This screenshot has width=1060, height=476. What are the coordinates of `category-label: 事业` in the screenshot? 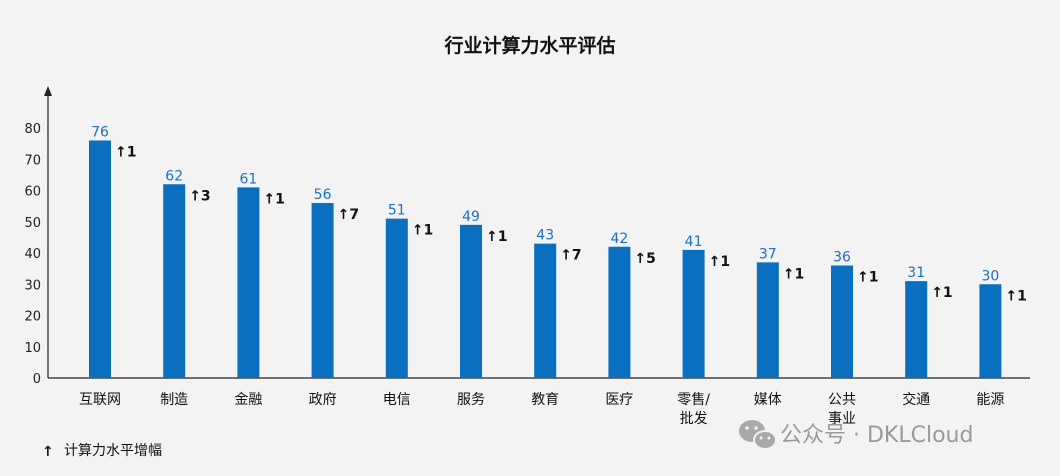 It's located at (842, 419).